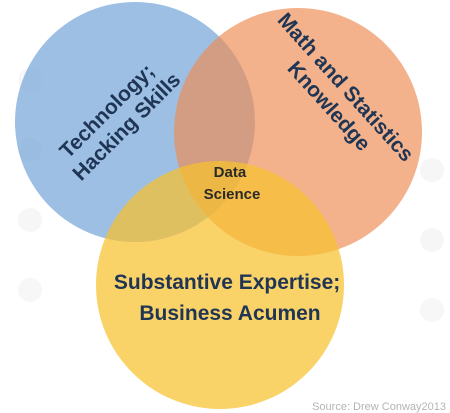 Image resolution: width=450 pixels, height=413 pixels. What do you see at coordinates (230, 298) in the screenshot?
I see `business-label: Substantive Expertise; Business Acumen` at bounding box center [230, 298].